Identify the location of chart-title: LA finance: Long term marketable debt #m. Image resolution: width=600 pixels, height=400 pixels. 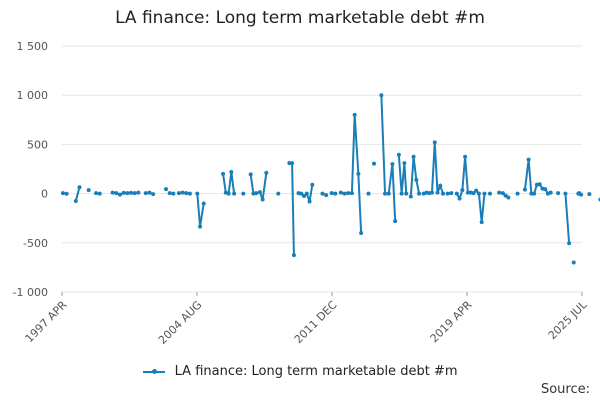
(300, 18).